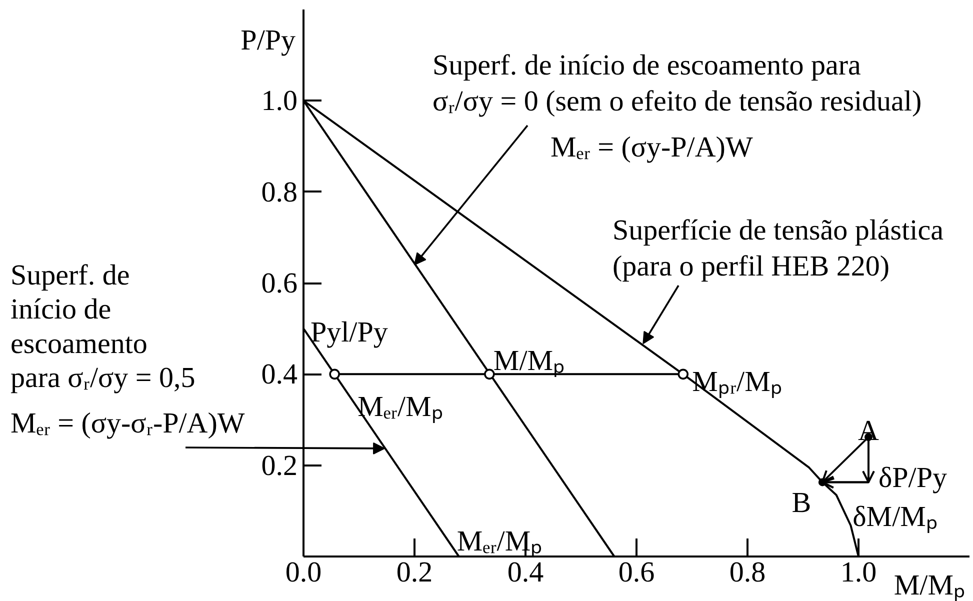 Image resolution: width=973 pixels, height=601 pixels. I want to click on x-tick-label: 0.4, so click(525, 572).